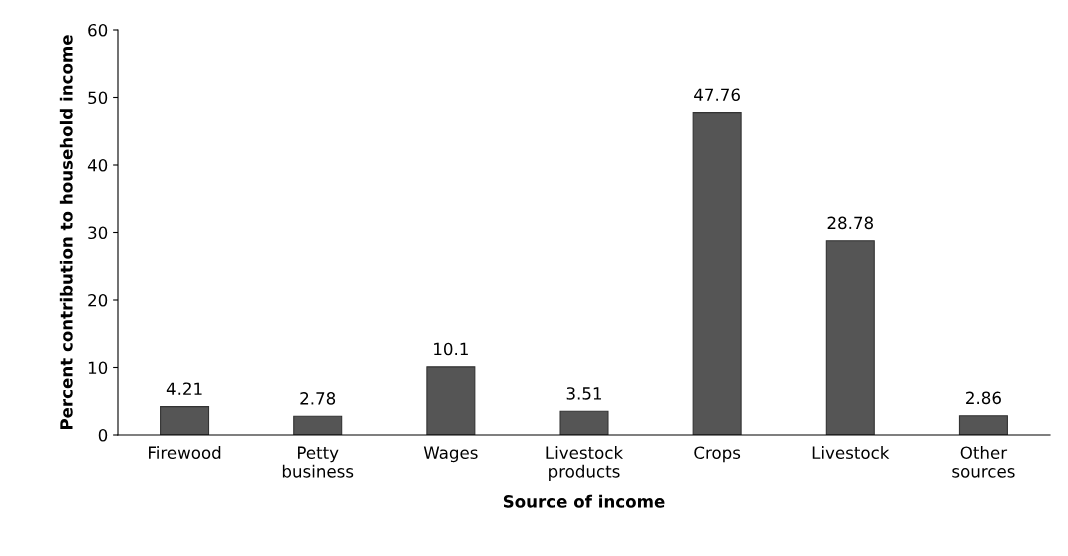  What do you see at coordinates (185, 453) in the screenshot?
I see `x-tick-label: Firewood` at bounding box center [185, 453].